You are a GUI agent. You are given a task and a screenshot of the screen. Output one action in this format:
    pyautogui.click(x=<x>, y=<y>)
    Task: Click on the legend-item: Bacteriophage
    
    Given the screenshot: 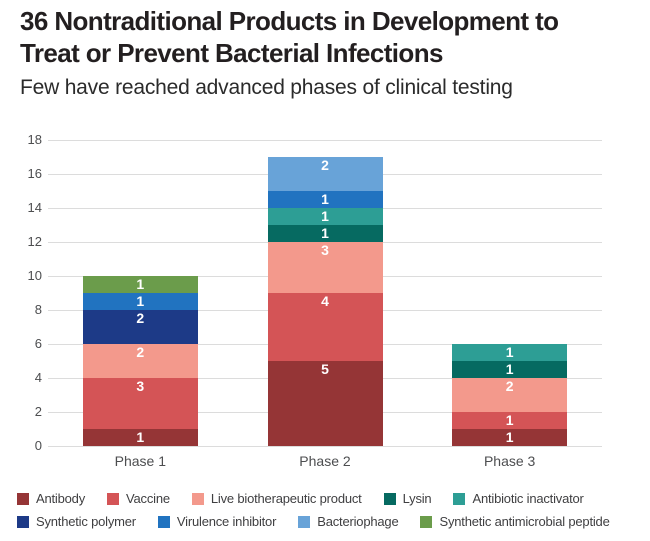 What is the action you would take?
    pyautogui.click(x=348, y=521)
    